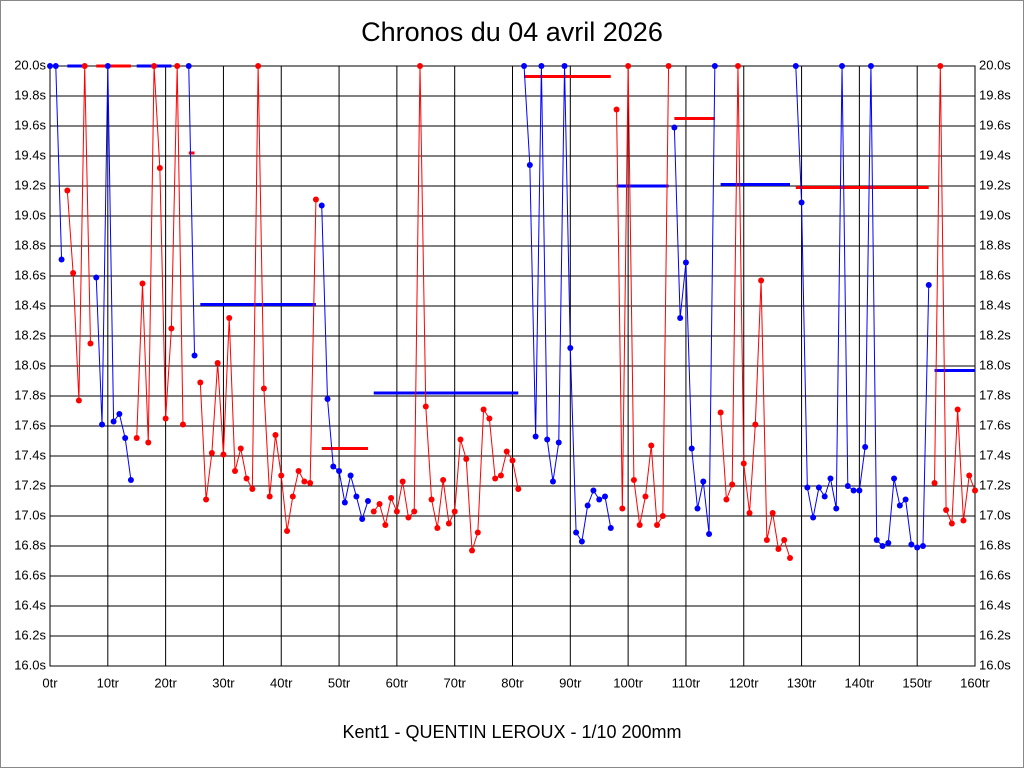 The width and height of the screenshot is (1024, 768). Describe the element at coordinates (30, 64) in the screenshot. I see `y-tick-label: 20.0s` at that location.